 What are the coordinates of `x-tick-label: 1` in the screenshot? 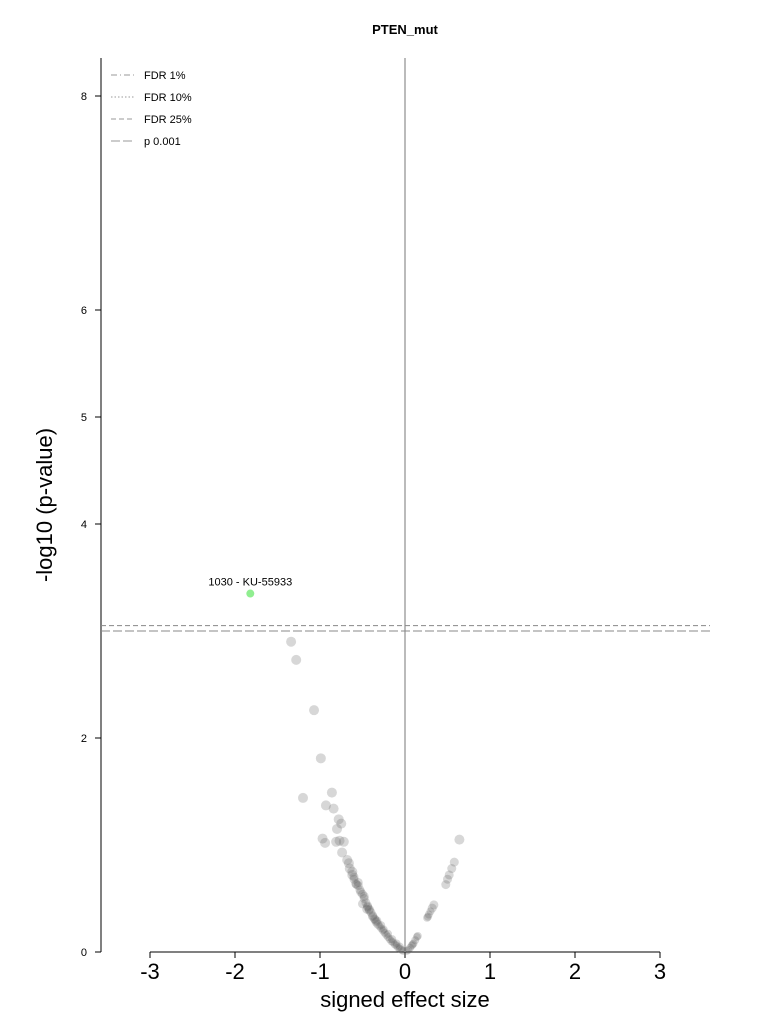 It's located at (490, 971).